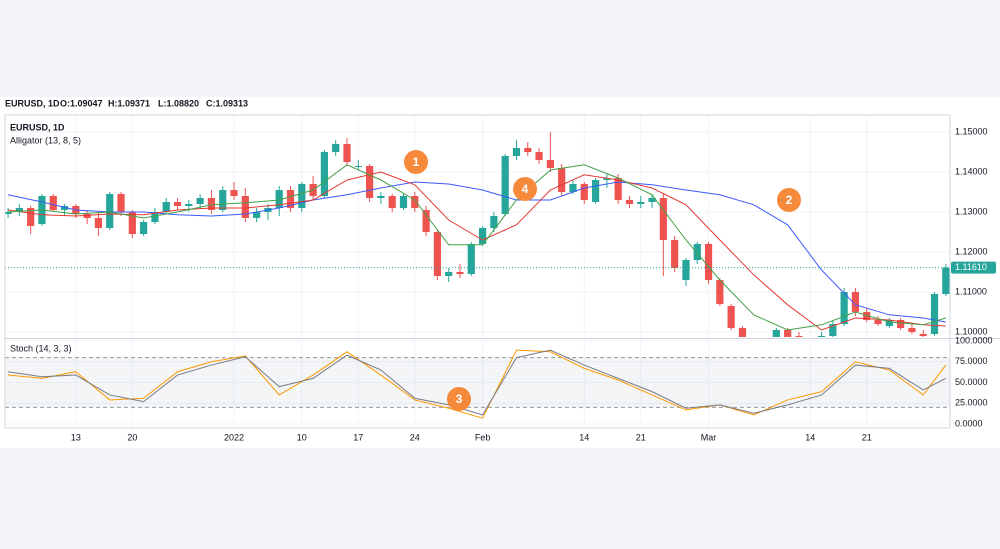 The image size is (1000, 549). I want to click on y-tick-label: 1.10000, so click(971, 331).